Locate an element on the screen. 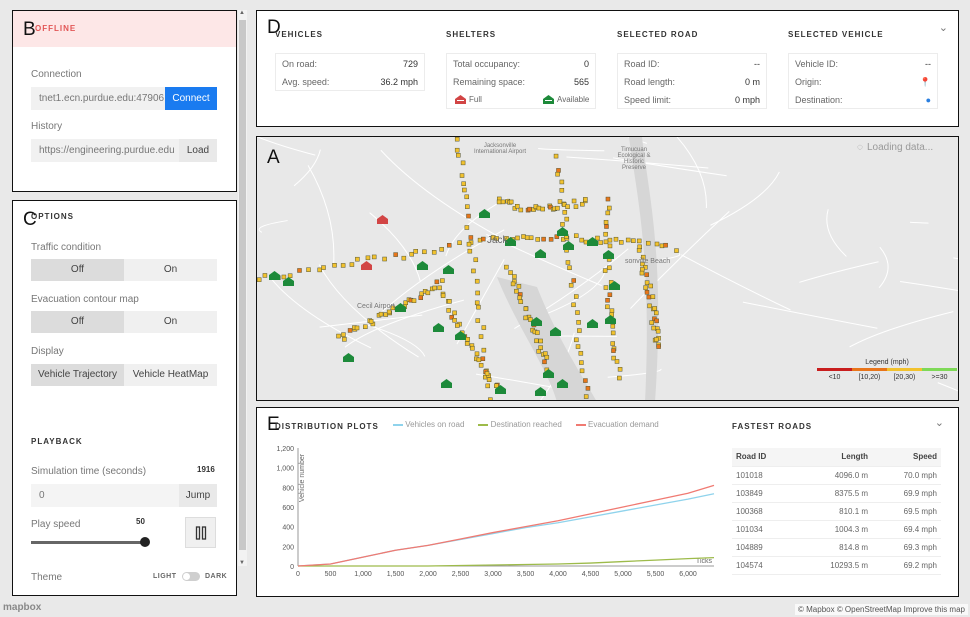 Image resolution: width=970 pixels, height=617 pixels. load-button: Load is located at coordinates (198, 150).